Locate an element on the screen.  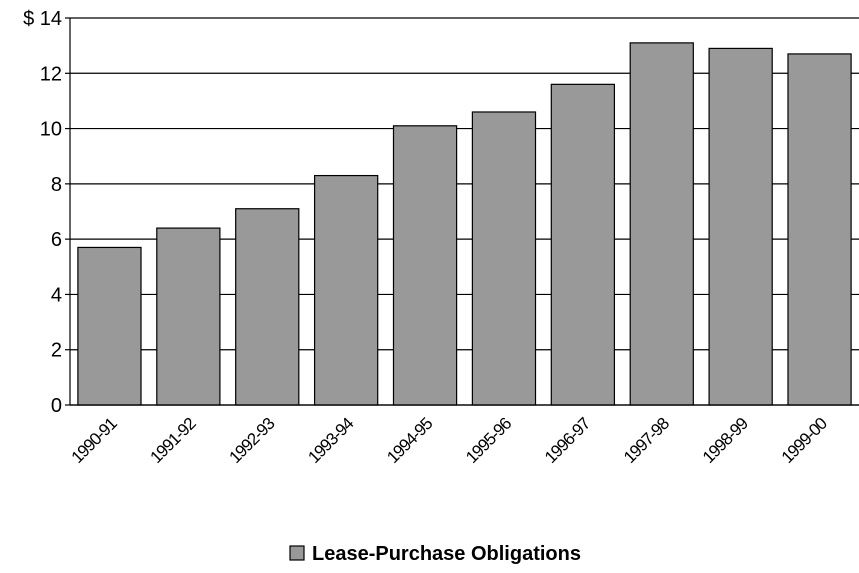
x-tick-label: 1991-92 is located at coordinates (173, 440).